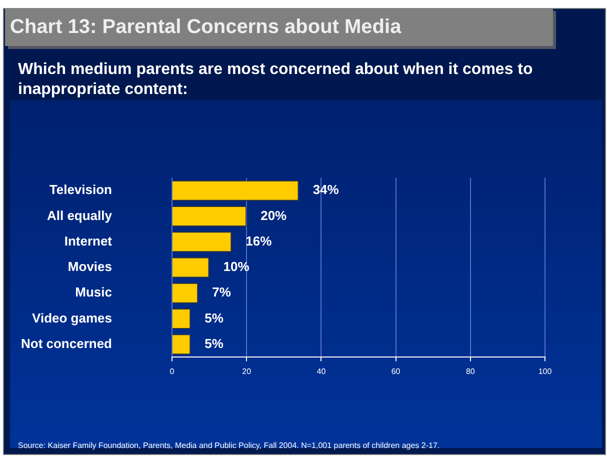 The height and width of the screenshot is (456, 607). Describe the element at coordinates (236, 266) in the screenshot. I see `data-label: 10%` at that location.